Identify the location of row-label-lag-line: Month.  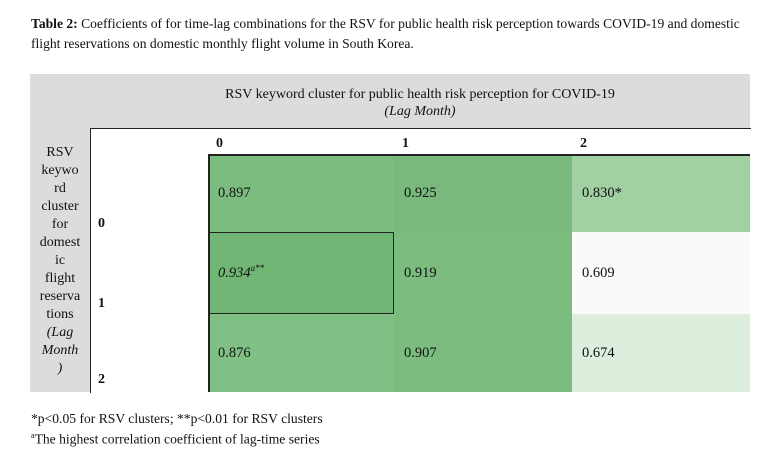
(60, 350).